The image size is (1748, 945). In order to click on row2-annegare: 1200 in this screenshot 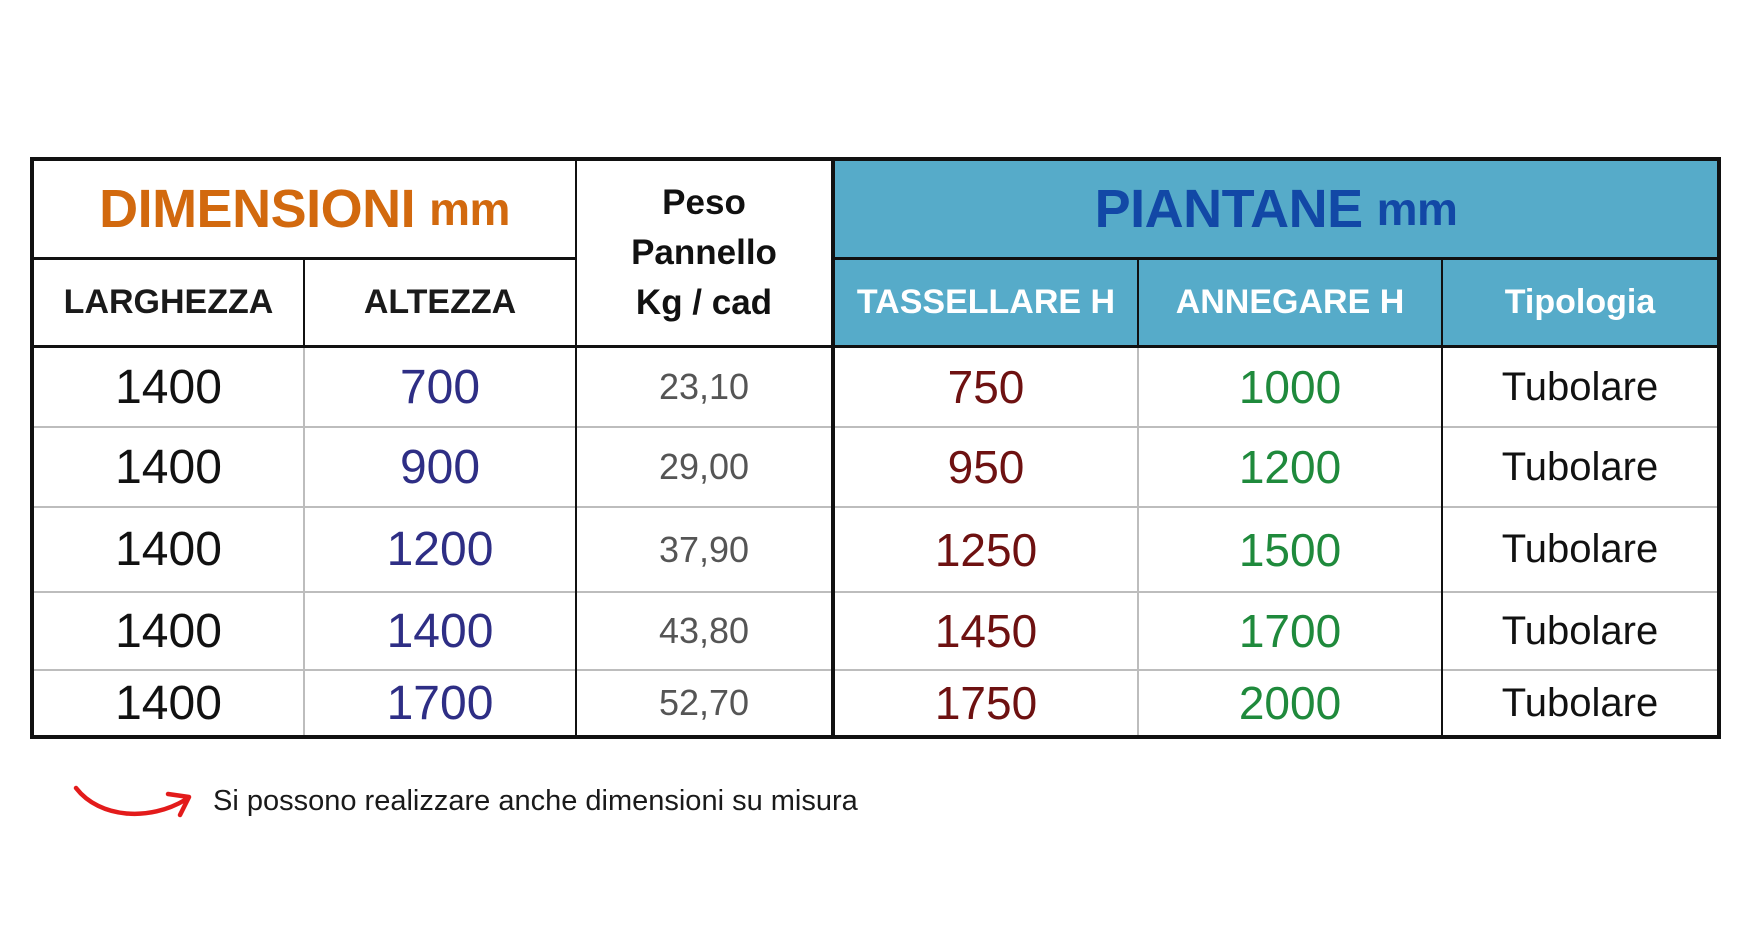, I will do `click(1290, 467)`.